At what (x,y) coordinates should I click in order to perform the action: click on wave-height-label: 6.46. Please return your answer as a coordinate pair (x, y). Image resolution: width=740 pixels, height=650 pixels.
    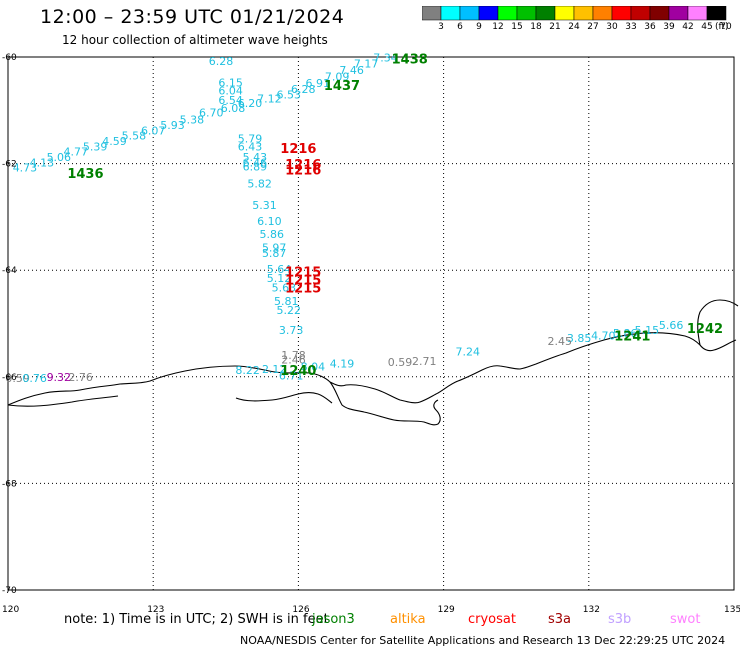
    Looking at the image, I should click on (255, 162).